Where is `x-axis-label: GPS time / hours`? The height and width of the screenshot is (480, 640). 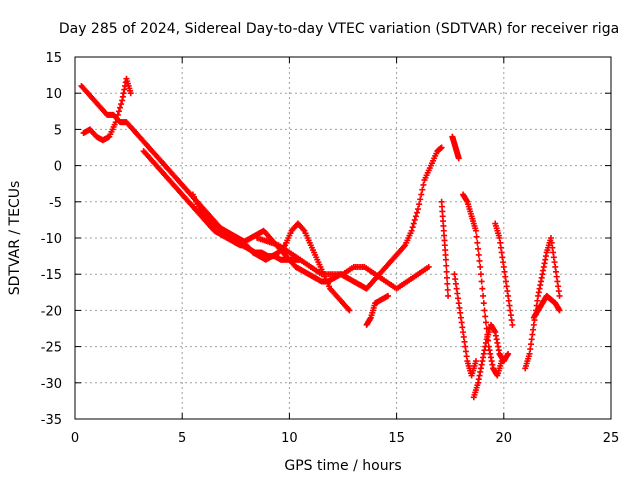 x-axis-label: GPS time / hours is located at coordinates (342, 466).